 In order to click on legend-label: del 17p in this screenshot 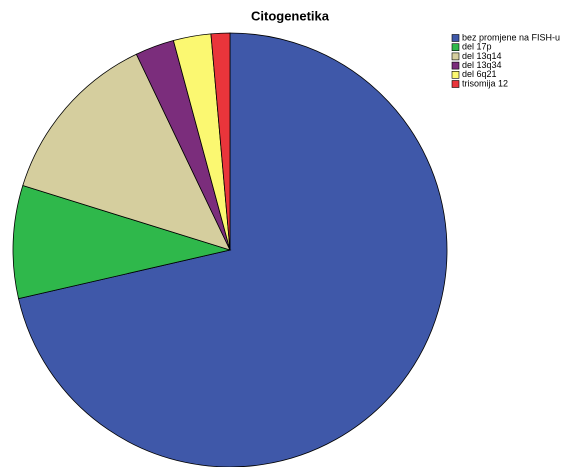, I will do `click(477, 47)`.